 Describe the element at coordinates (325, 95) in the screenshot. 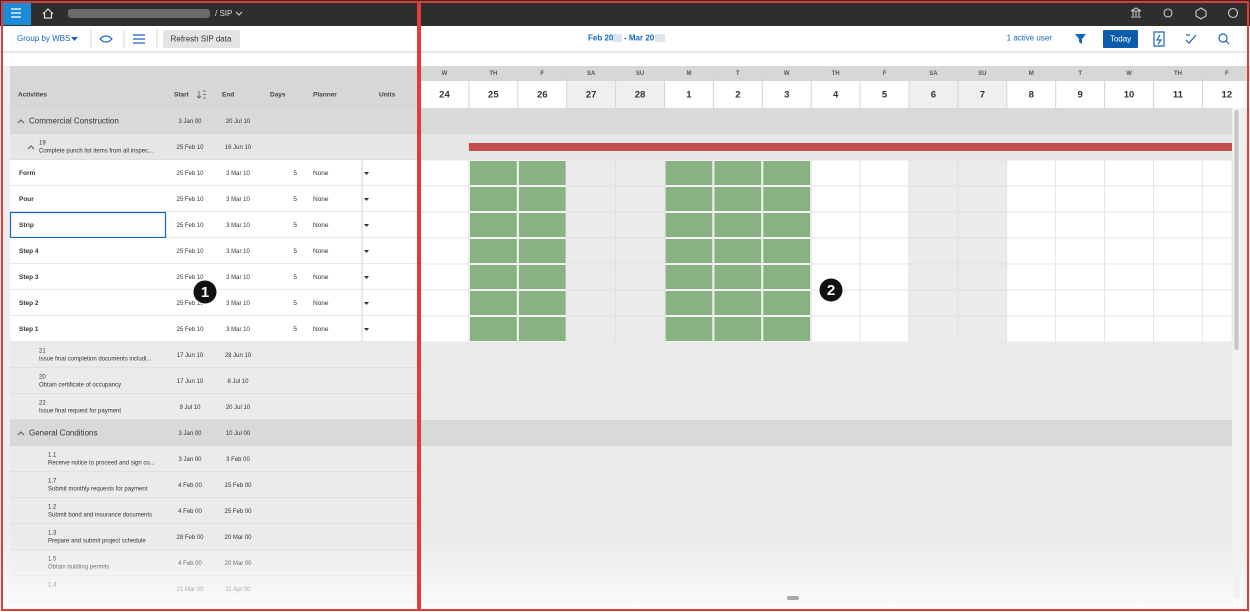

I see `column-header: Planner` at that location.